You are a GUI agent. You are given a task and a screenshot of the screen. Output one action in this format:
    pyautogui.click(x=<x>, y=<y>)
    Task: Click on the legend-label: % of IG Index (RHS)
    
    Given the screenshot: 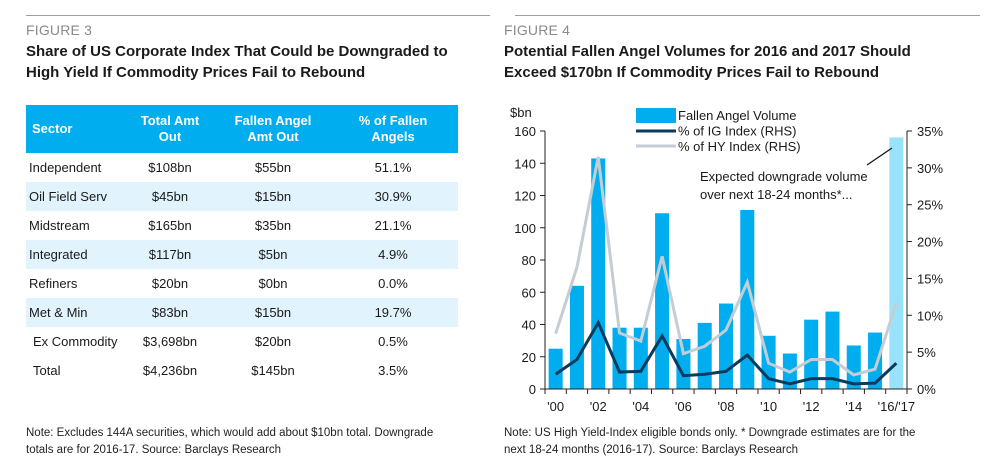 What is the action you would take?
    pyautogui.click(x=737, y=131)
    